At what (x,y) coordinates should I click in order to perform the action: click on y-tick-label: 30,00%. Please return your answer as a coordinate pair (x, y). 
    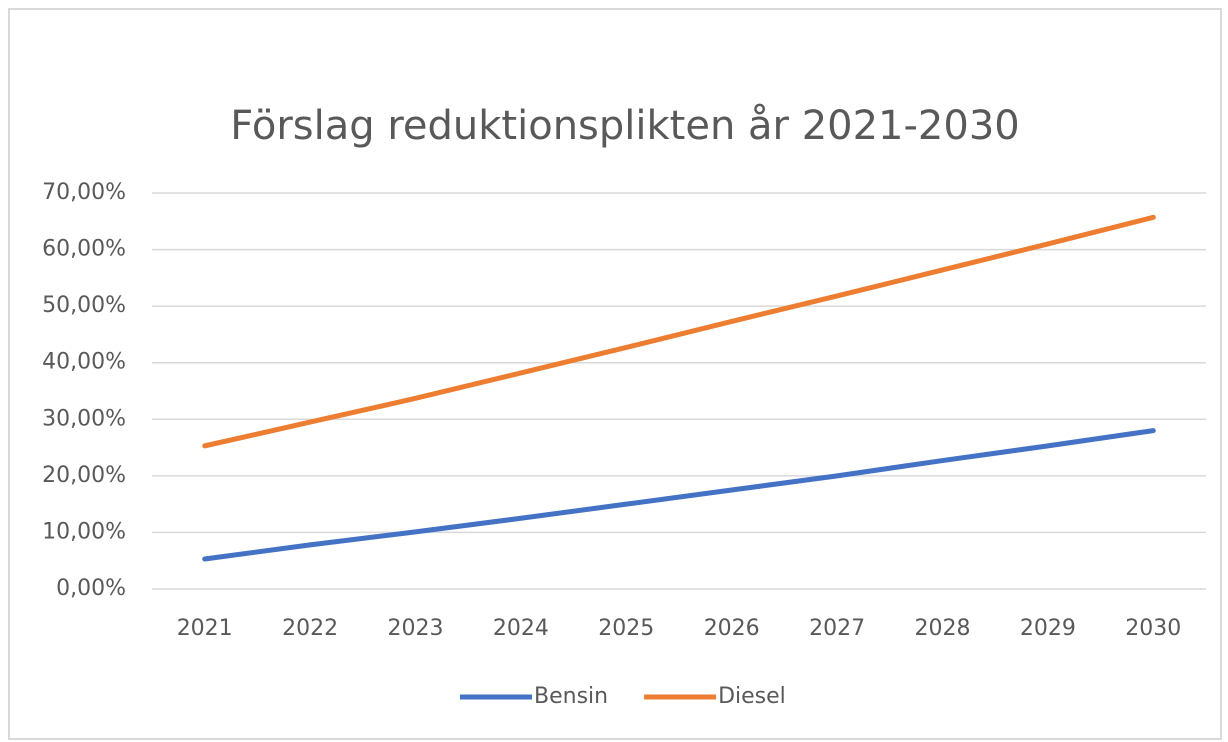
    Looking at the image, I should click on (84, 418).